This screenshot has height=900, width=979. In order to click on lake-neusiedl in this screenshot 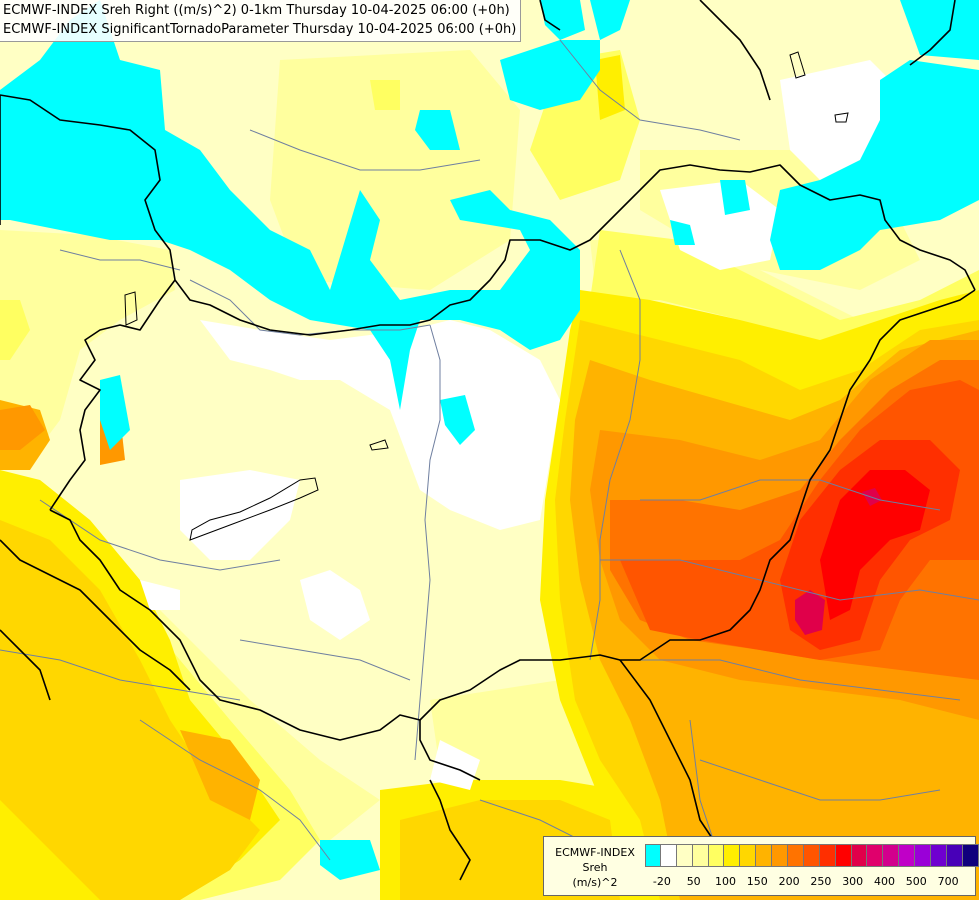, I will do `click(131, 308)`.